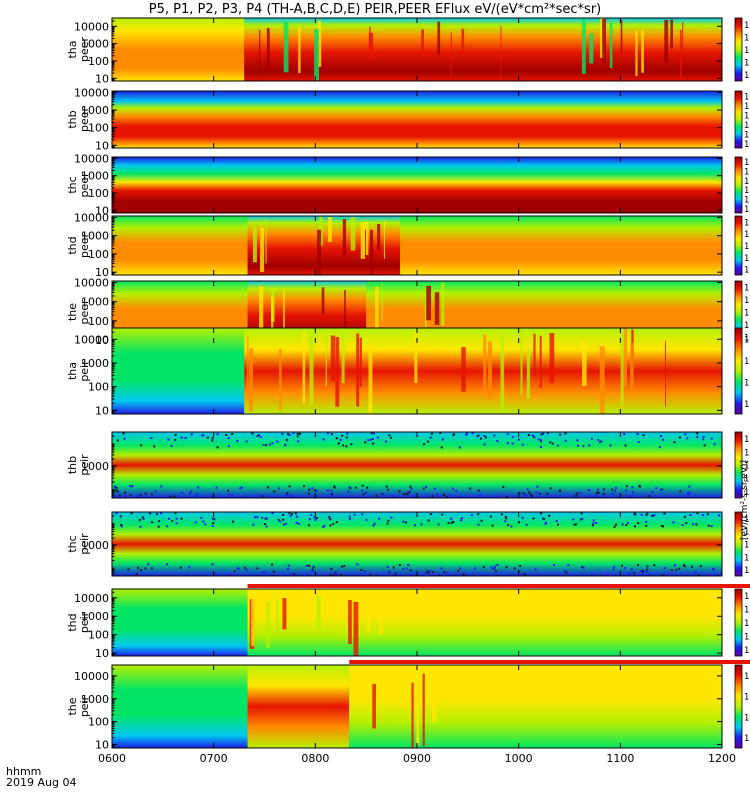 Image resolution: width=750 pixels, height=800 pixels. I want to click on y-tick-label-tha-peir: 1000, so click(95, 363).